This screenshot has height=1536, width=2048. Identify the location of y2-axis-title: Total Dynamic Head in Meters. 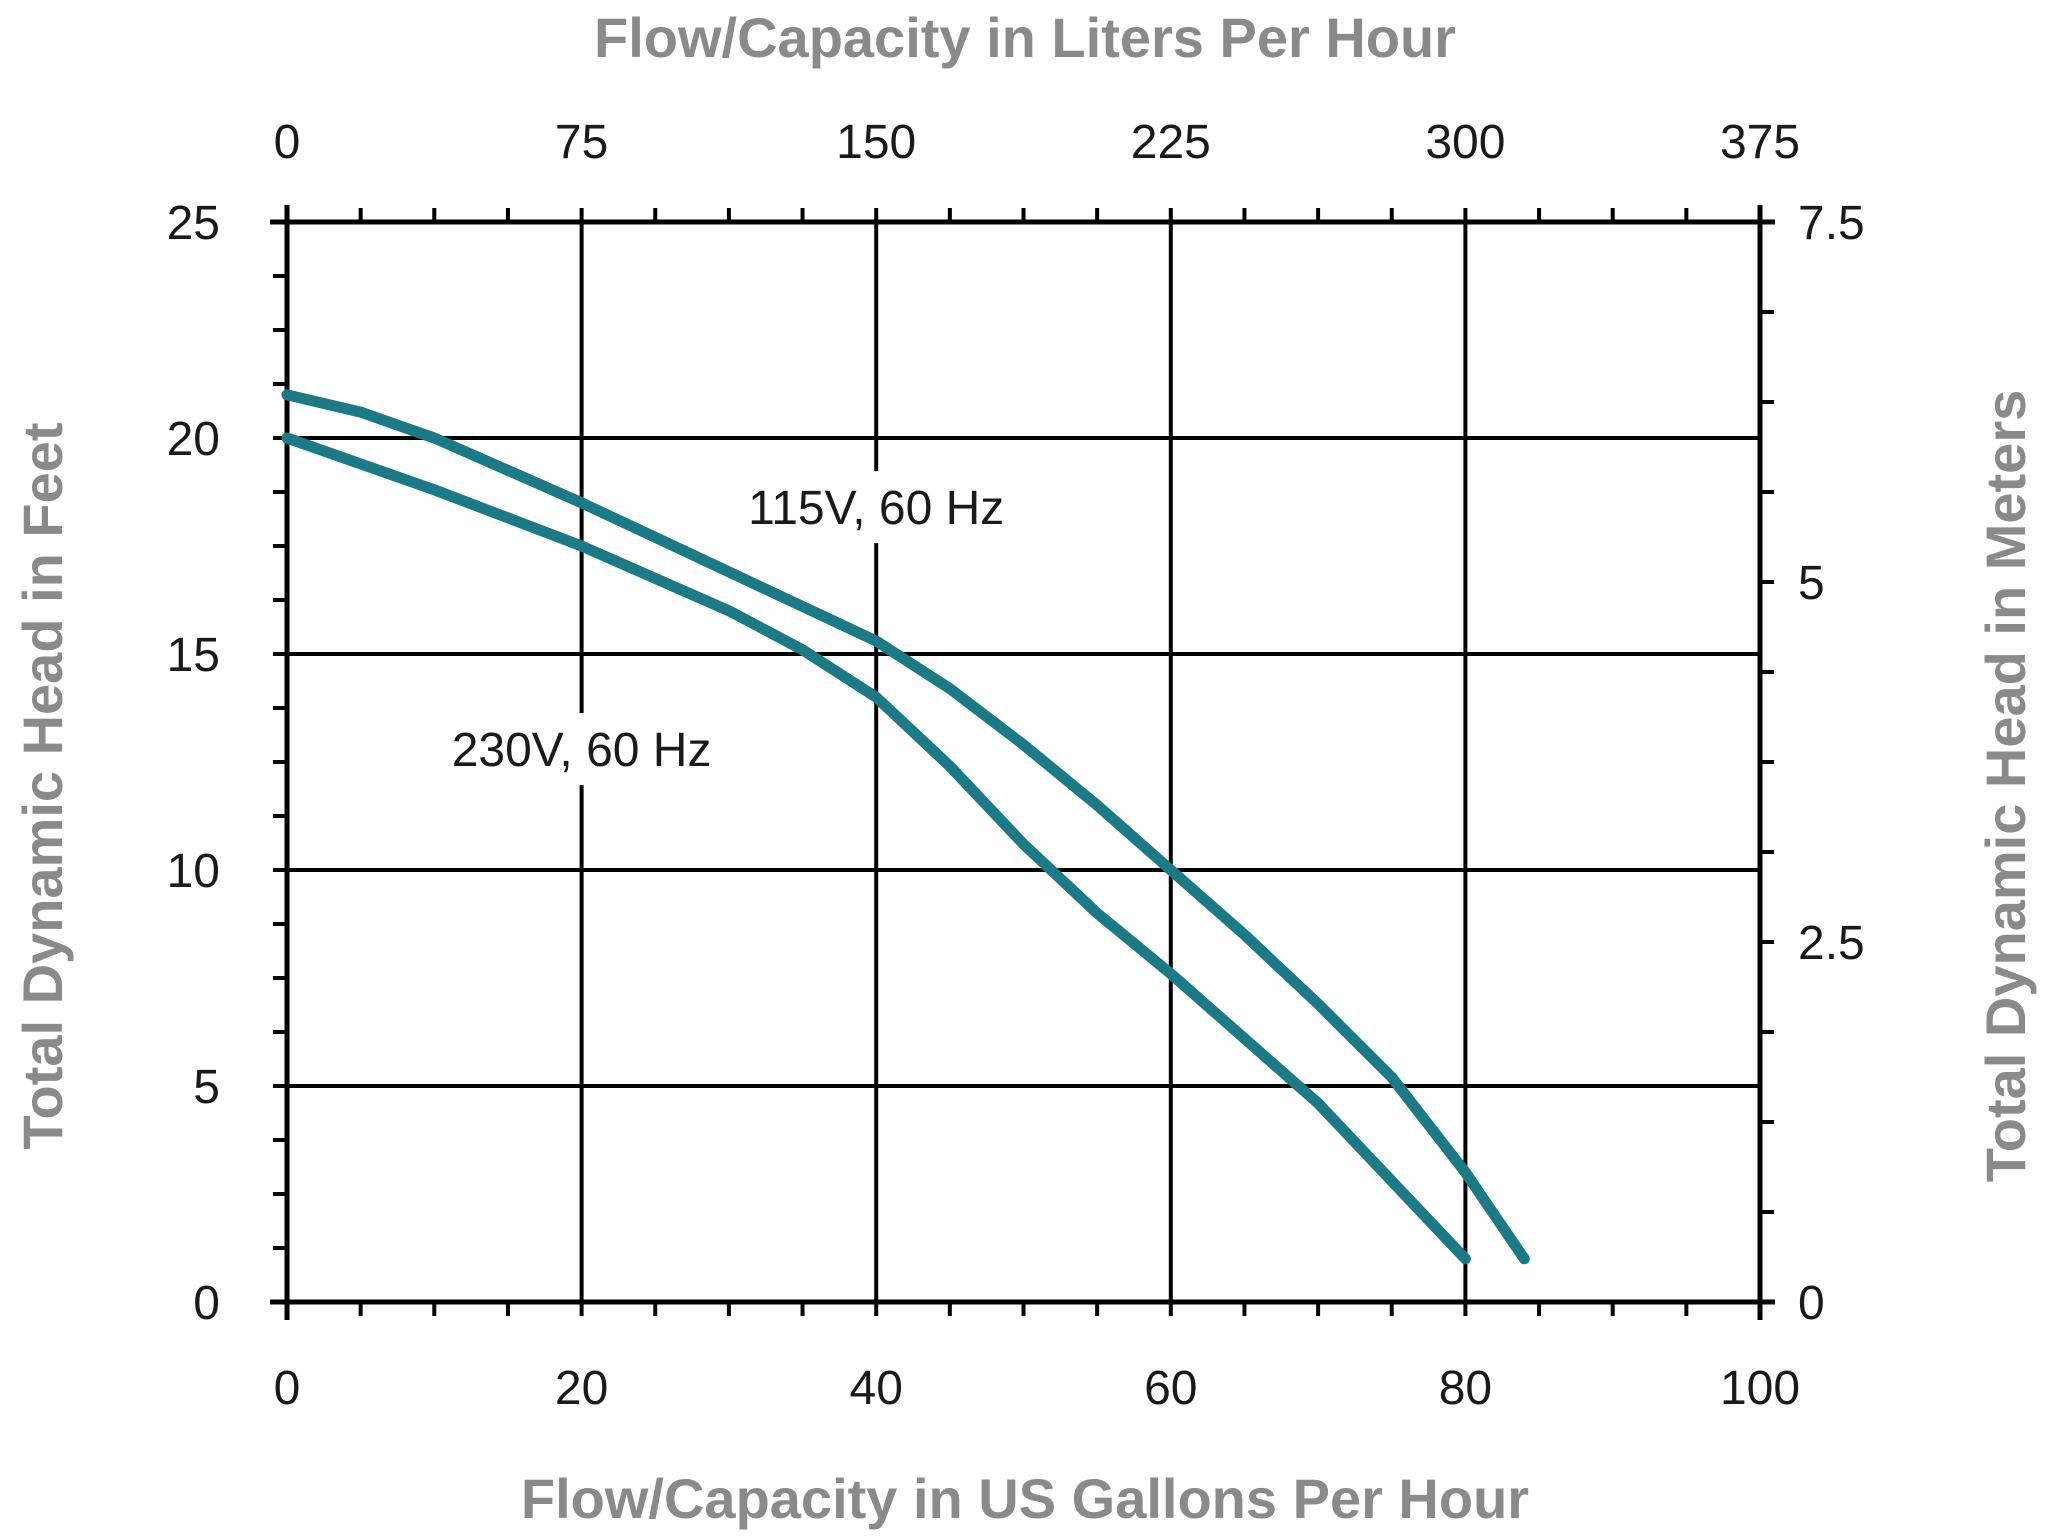
(2005, 786).